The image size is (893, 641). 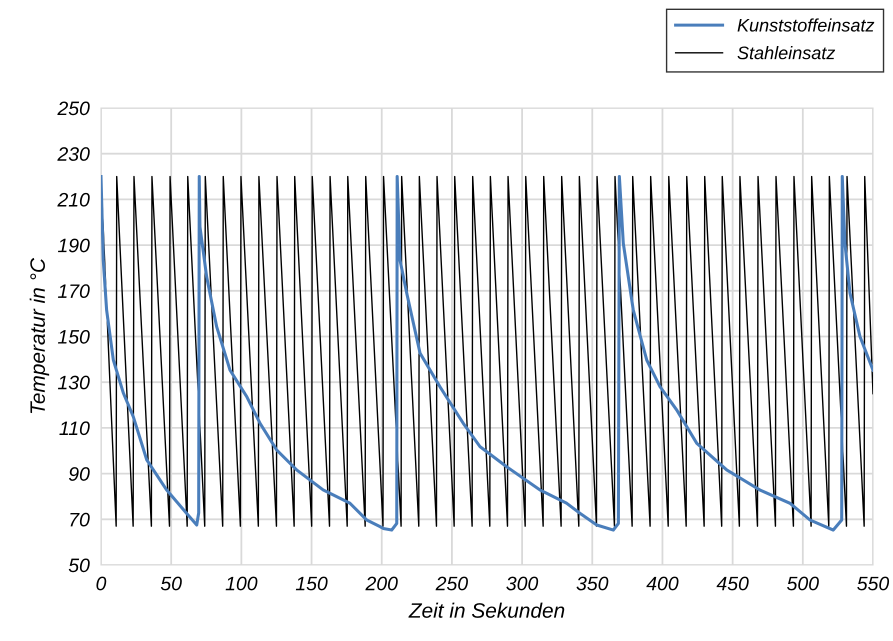 I want to click on y-tick-label: 190, so click(x=74, y=245).